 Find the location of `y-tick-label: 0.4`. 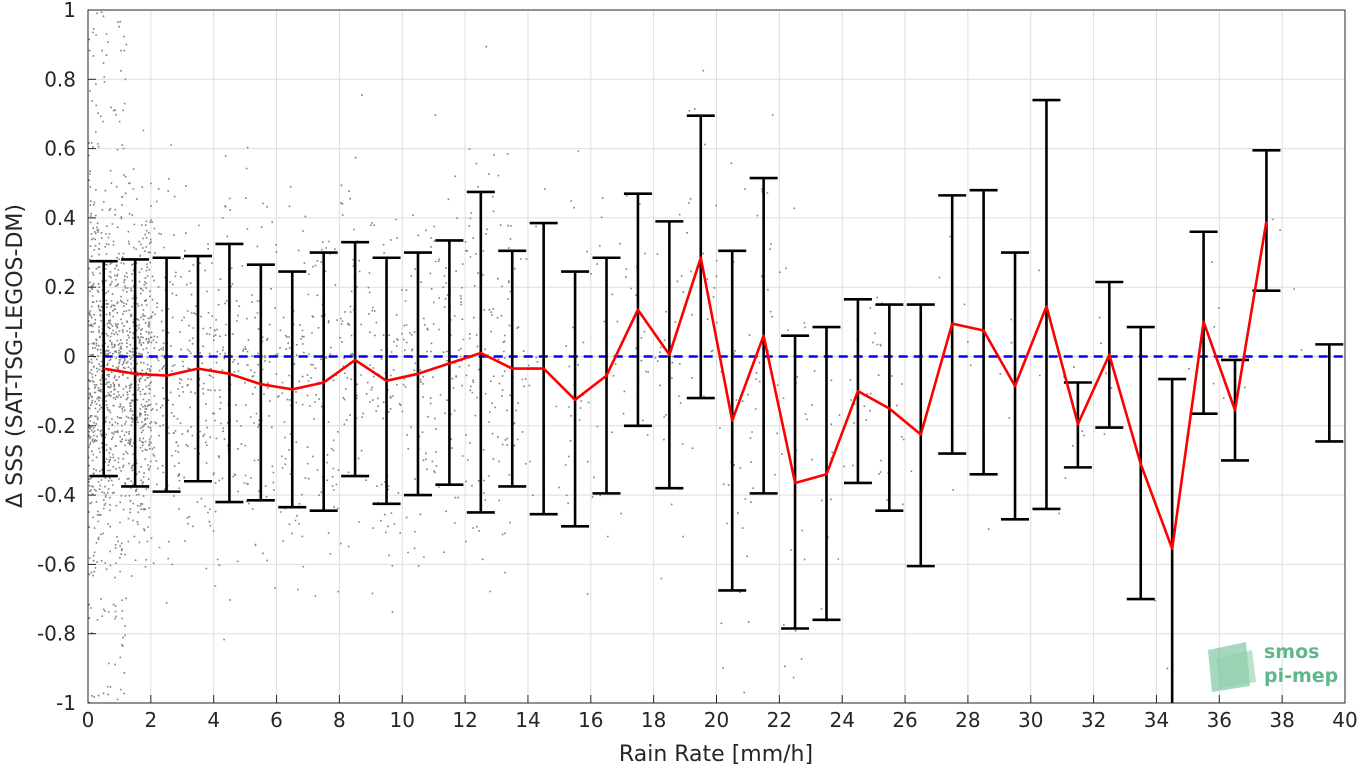

y-tick-label: 0.4 is located at coordinates (60, 218).